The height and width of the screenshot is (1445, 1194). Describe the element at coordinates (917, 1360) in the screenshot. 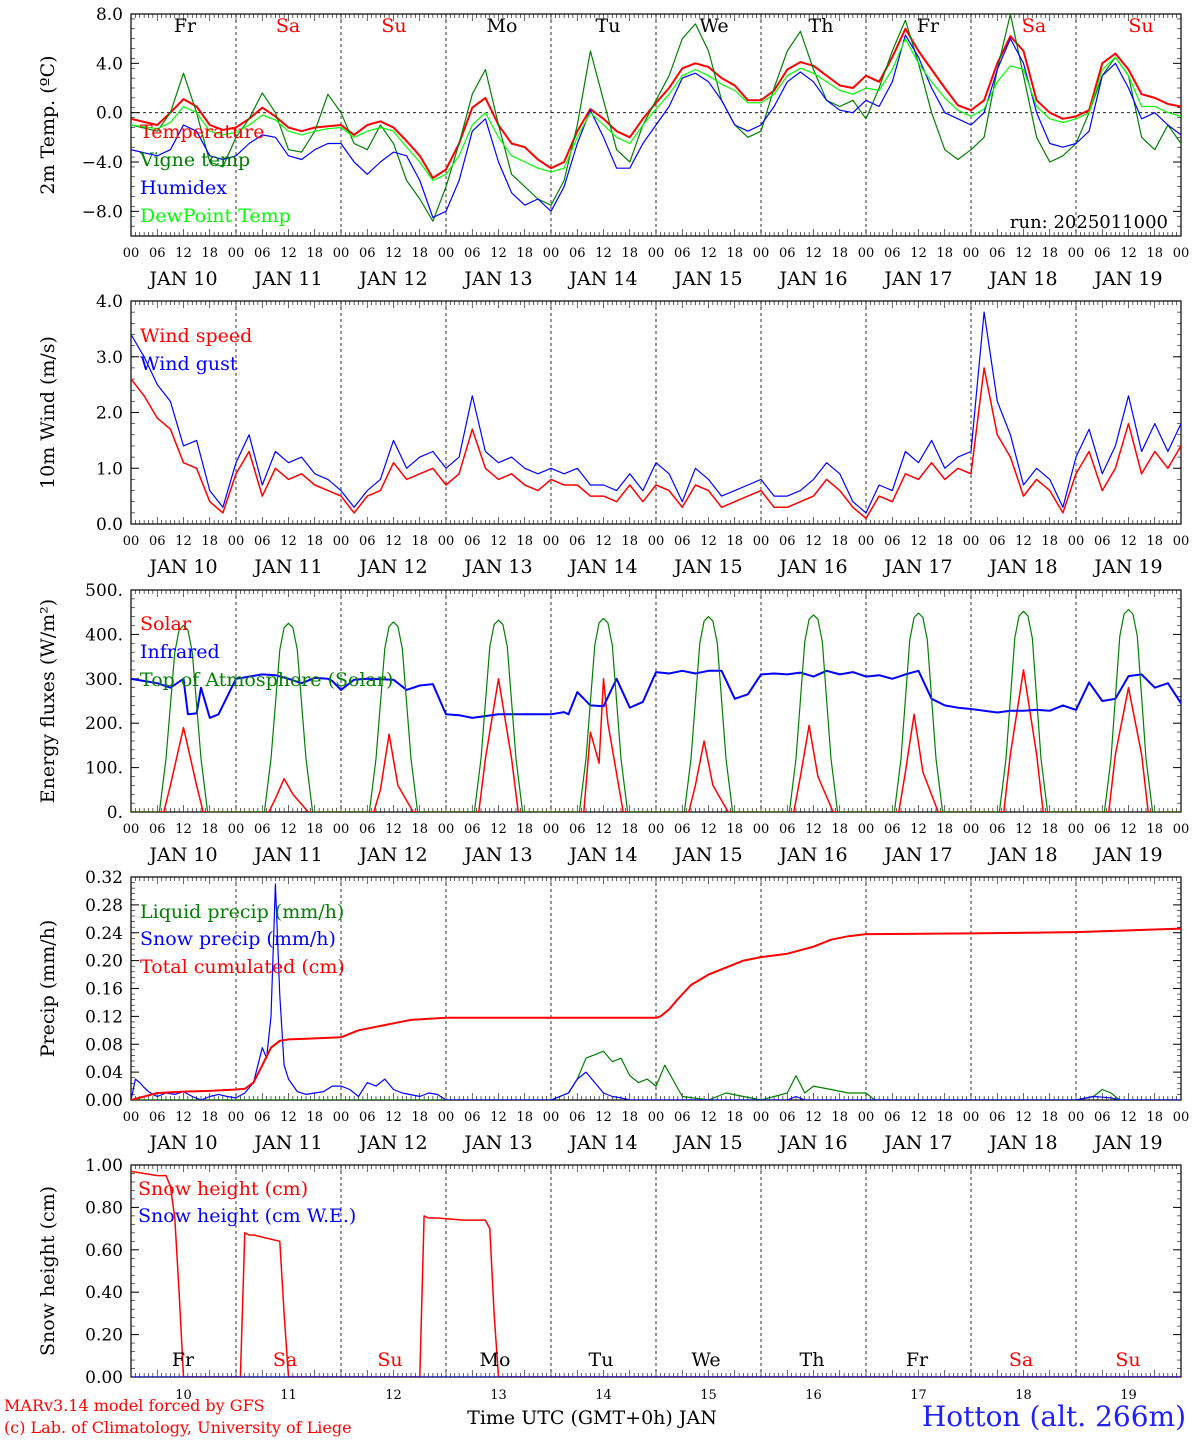

I see `weekday-label-bottom: Fr` at that location.